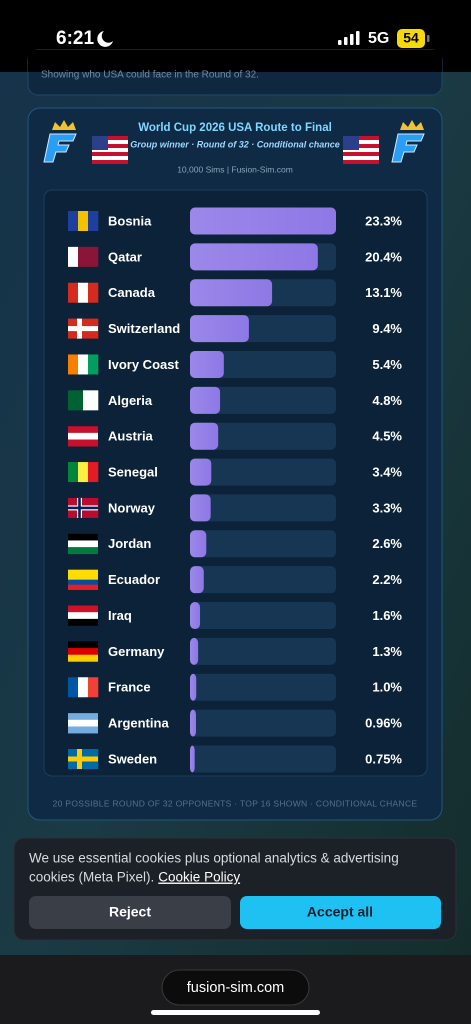 The width and height of the screenshot is (471, 1024). I want to click on value-label: 0.75%, so click(383, 758).